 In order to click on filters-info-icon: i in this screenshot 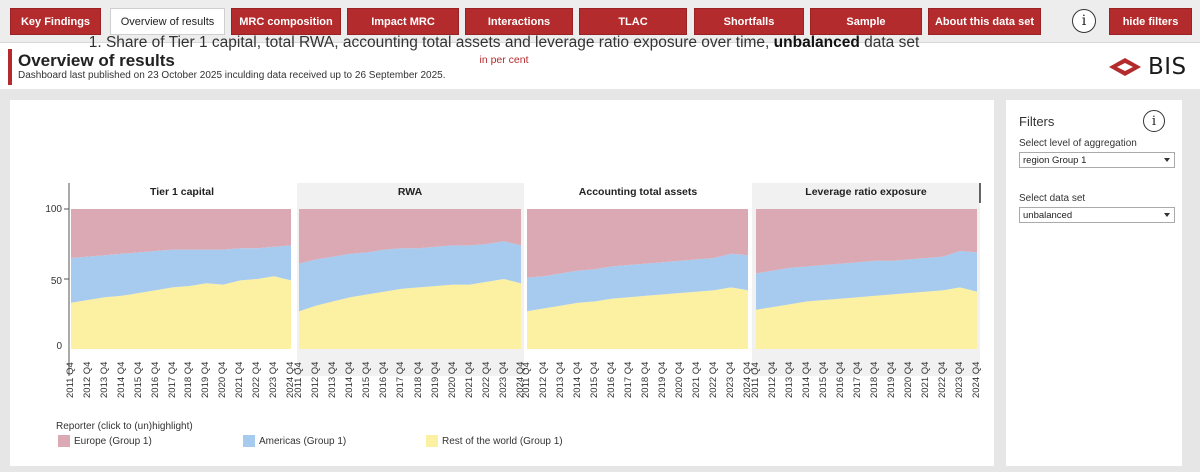, I will do `click(1154, 121)`.